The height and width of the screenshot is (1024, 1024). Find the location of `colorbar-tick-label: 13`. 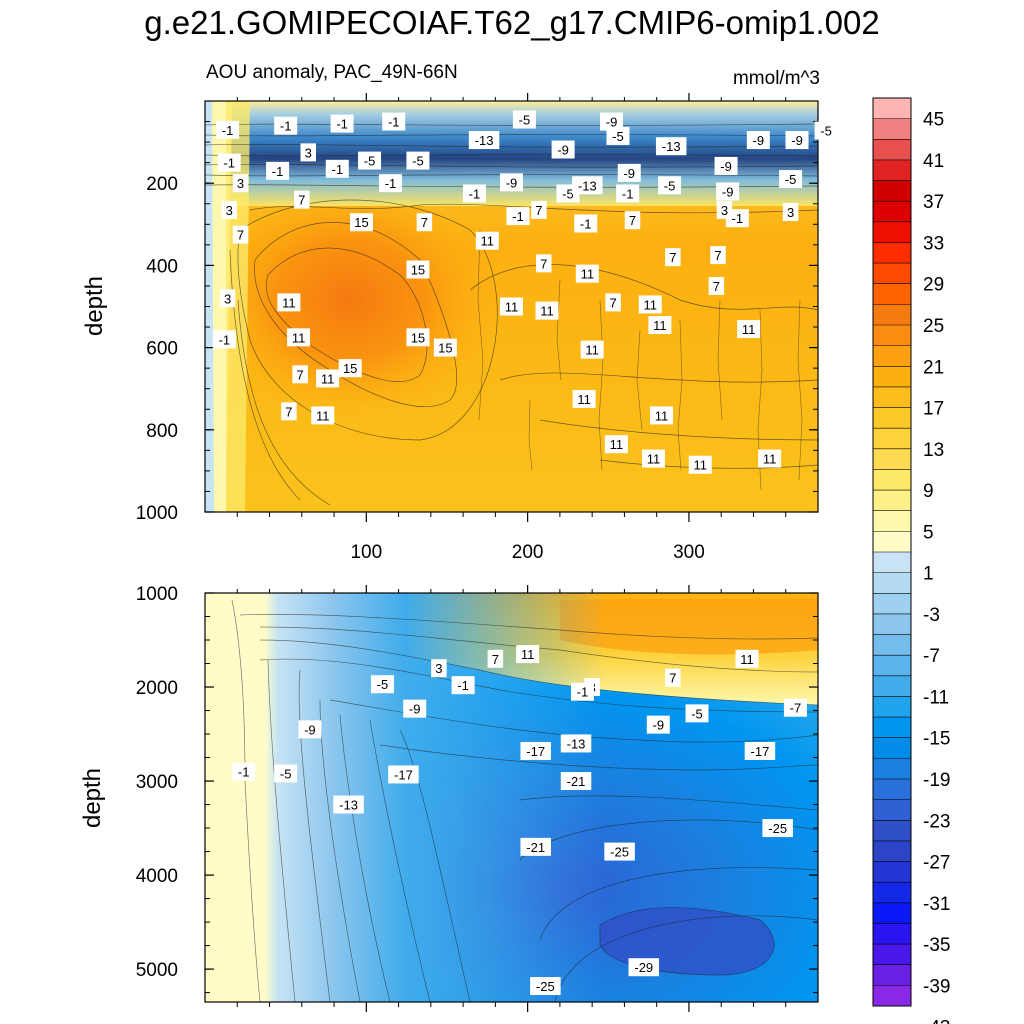

colorbar-tick-label: 13 is located at coordinates (933, 450).